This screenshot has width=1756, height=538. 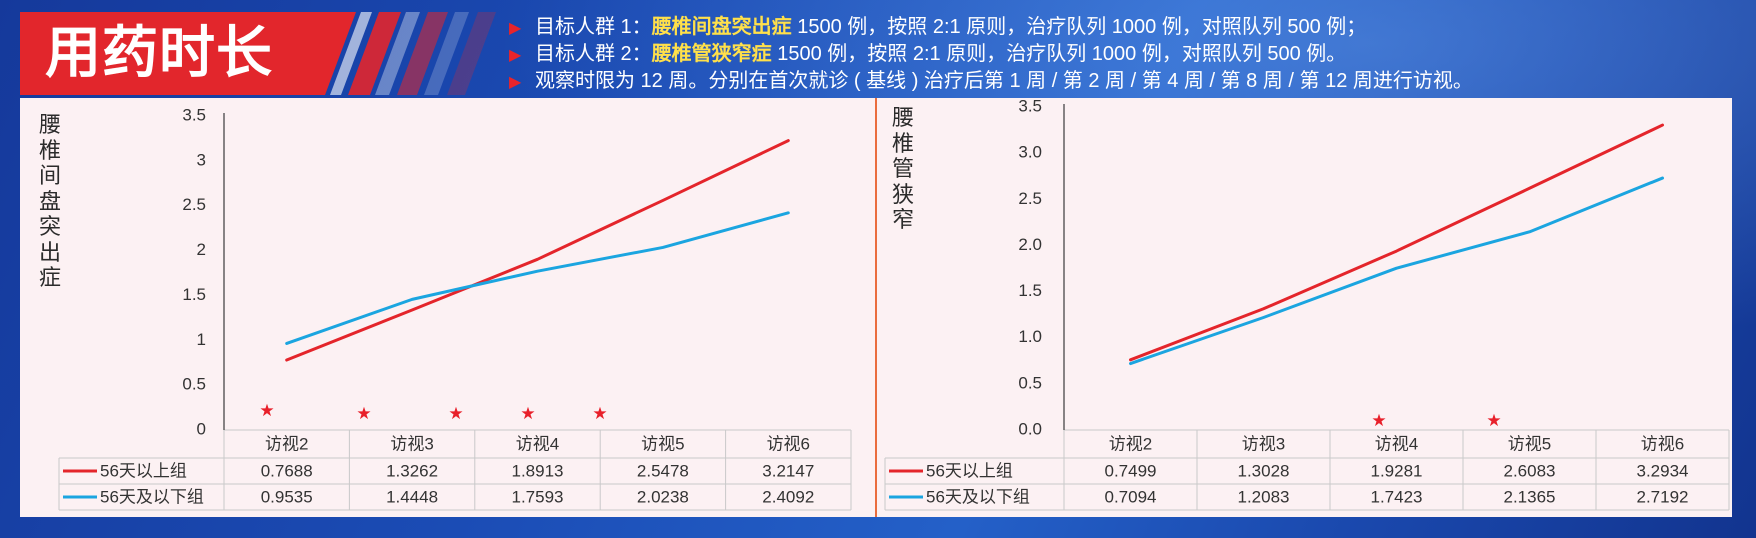 I want to click on data-table-value: 0.7688, so click(x=287, y=471).